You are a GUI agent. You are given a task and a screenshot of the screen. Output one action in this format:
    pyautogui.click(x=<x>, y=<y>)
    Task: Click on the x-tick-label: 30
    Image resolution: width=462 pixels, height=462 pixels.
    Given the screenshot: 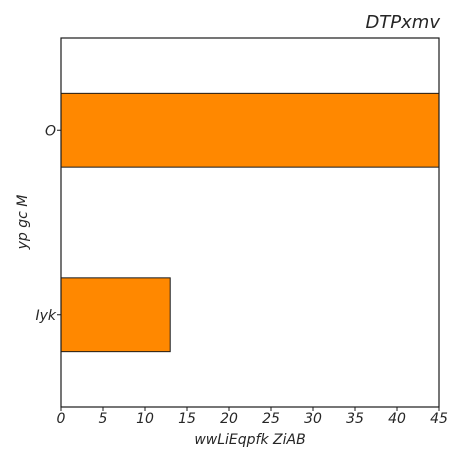 What is the action you would take?
    pyautogui.click(x=313, y=419)
    